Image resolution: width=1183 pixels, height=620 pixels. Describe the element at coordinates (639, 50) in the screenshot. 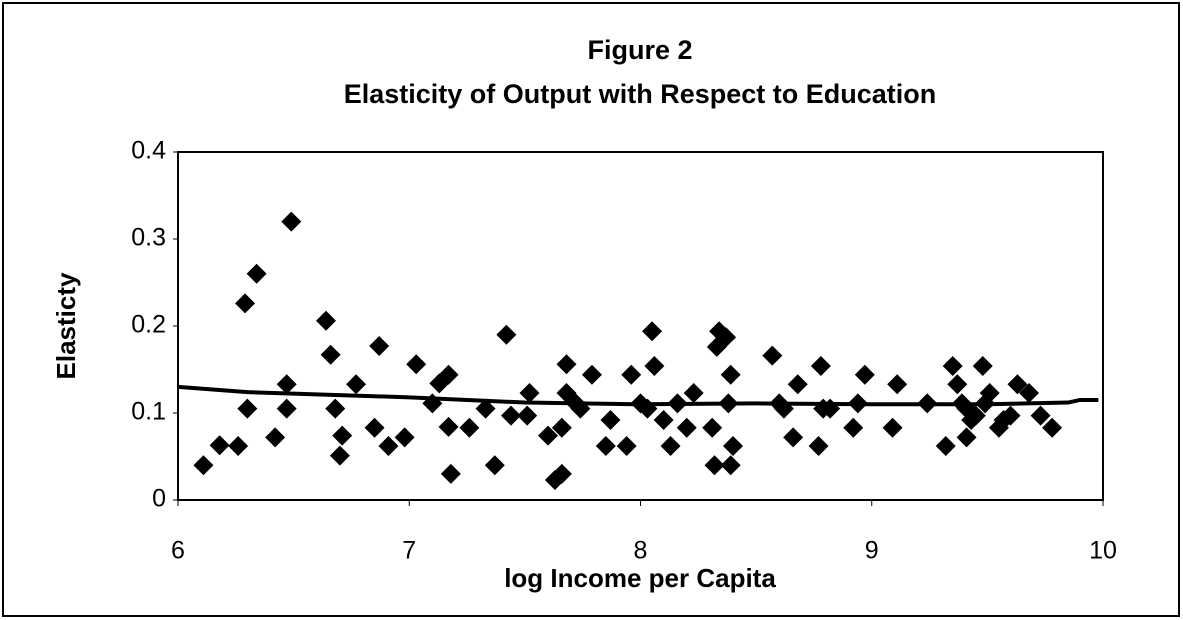

I see `chart-title: Figure 2` at that location.